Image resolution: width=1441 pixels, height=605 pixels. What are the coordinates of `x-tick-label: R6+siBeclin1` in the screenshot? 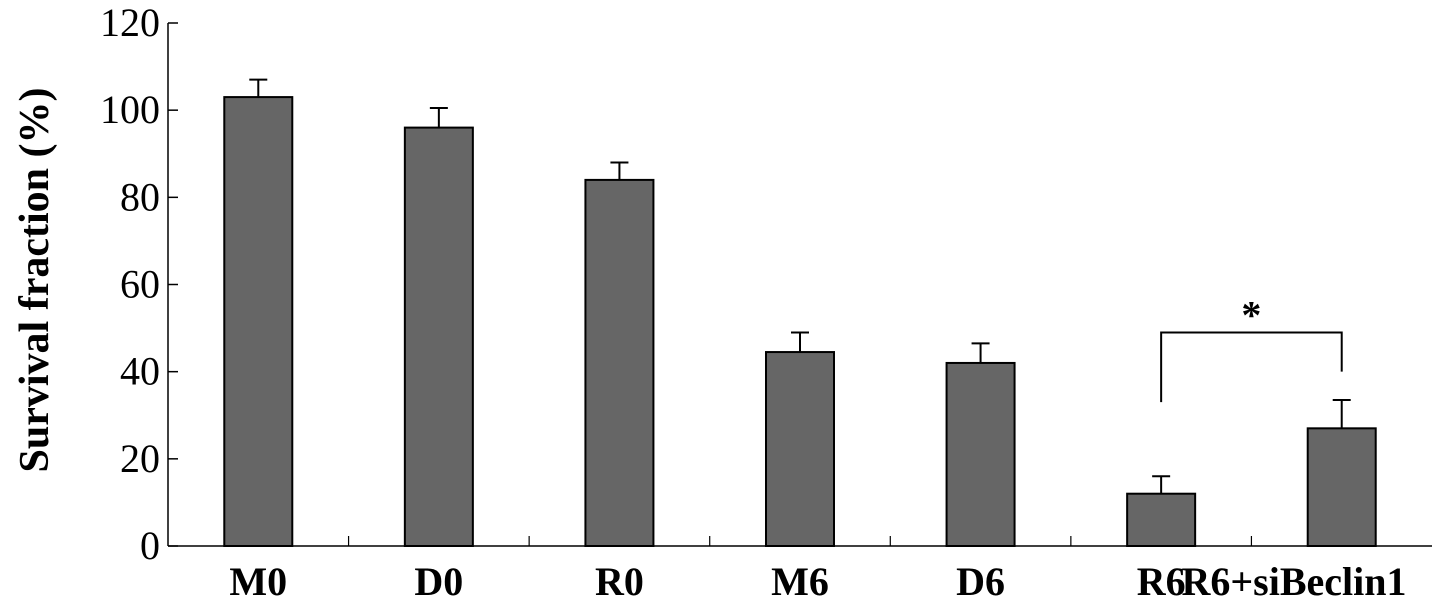 It's located at (1293, 581).